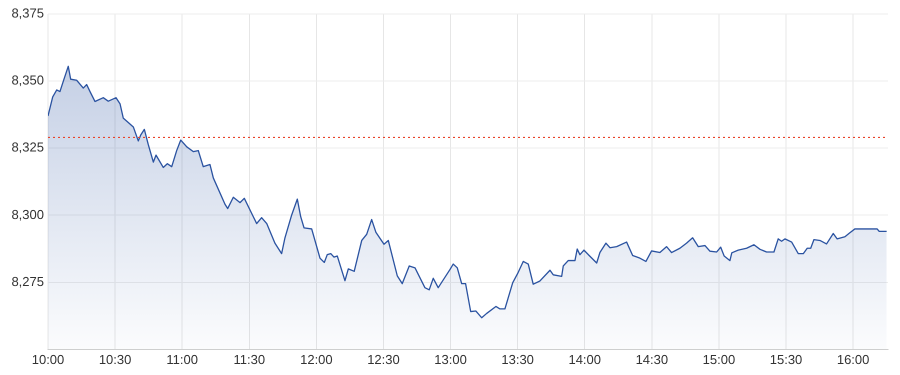 Image resolution: width=900 pixels, height=375 pixels. What do you see at coordinates (853, 359) in the screenshot?
I see `x-tick-label: 16:00` at bounding box center [853, 359].